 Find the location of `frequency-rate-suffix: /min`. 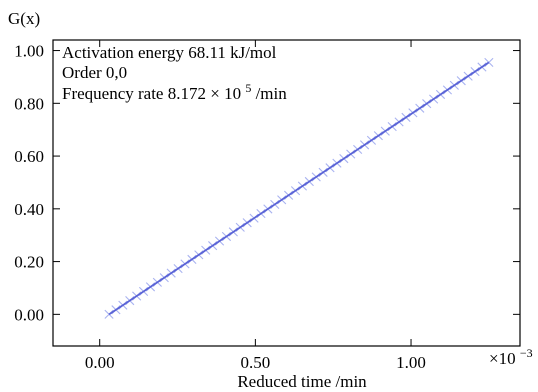

frequency-rate-suffix: /min is located at coordinates (272, 93).